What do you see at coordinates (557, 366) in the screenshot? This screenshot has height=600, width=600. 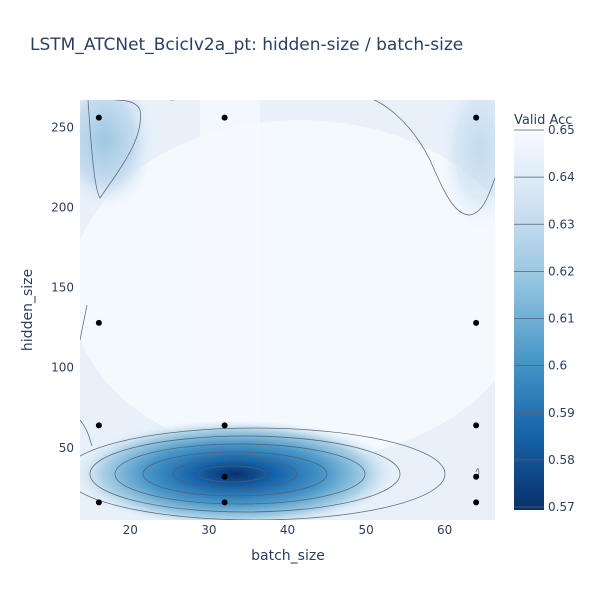 I see `colorbar-tick-label: 0.6` at bounding box center [557, 366].